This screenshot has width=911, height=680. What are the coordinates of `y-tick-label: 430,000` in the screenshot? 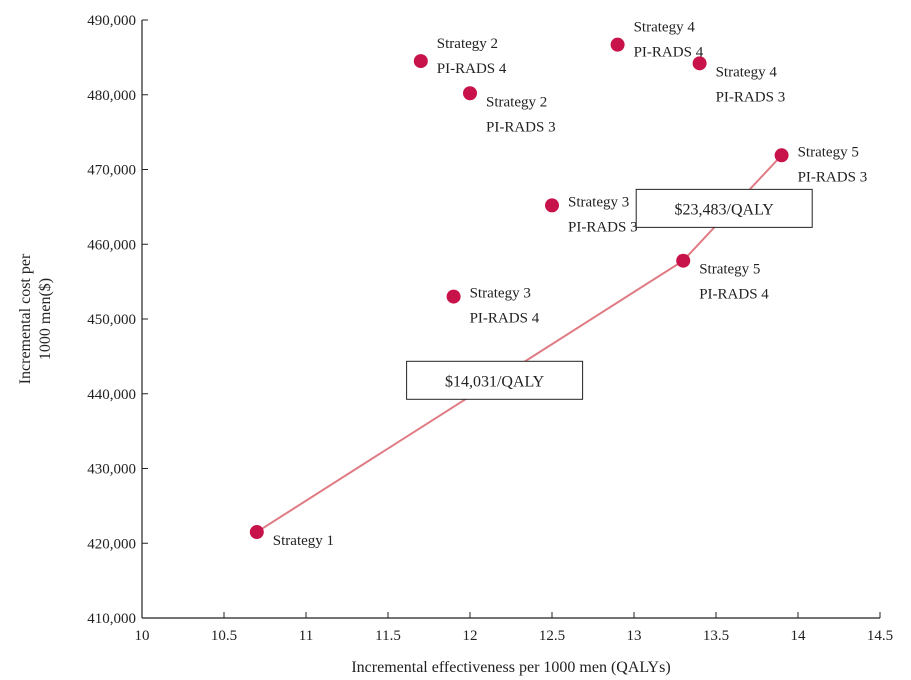 It's located at (111, 470).